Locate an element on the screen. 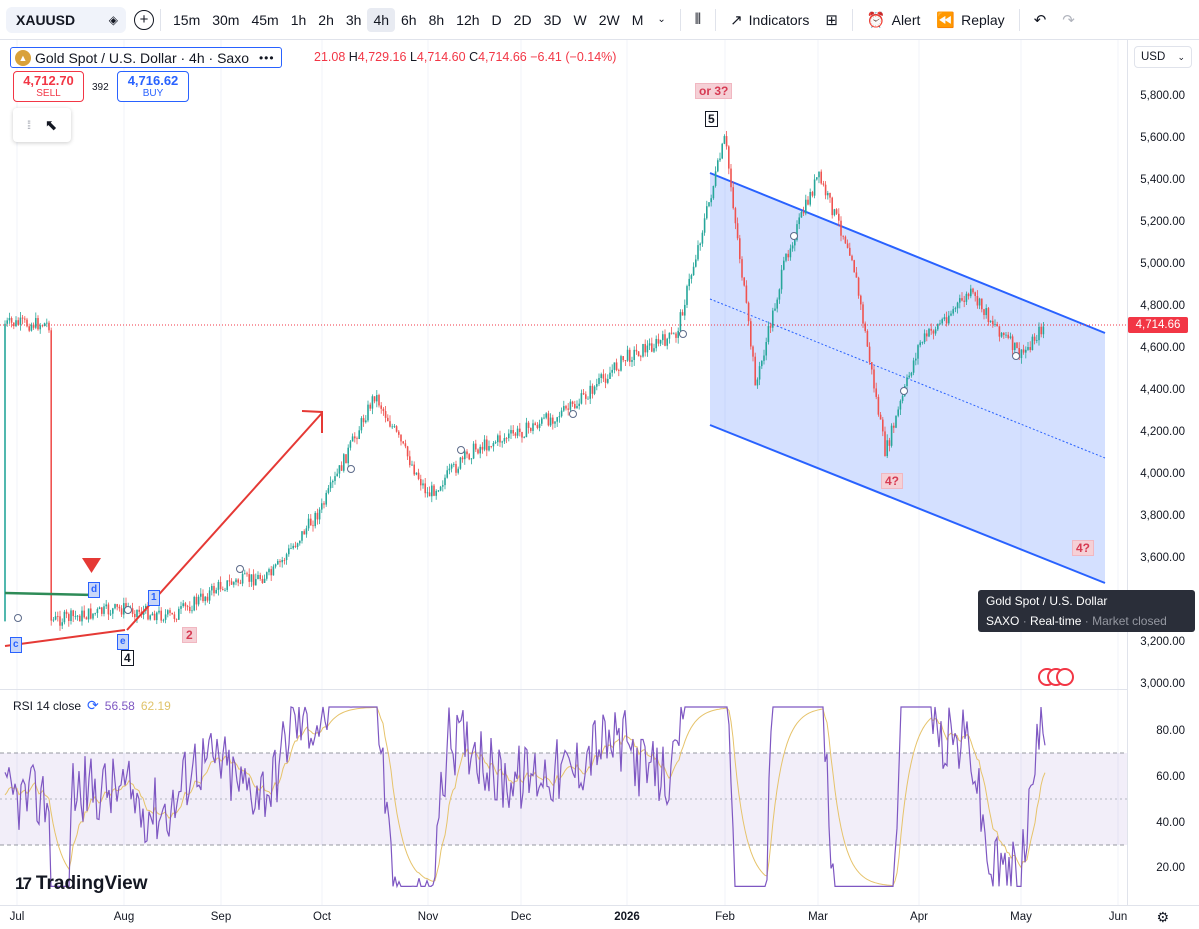 The image size is (1199, 929). redo-icon: ↷ is located at coordinates (1068, 20).